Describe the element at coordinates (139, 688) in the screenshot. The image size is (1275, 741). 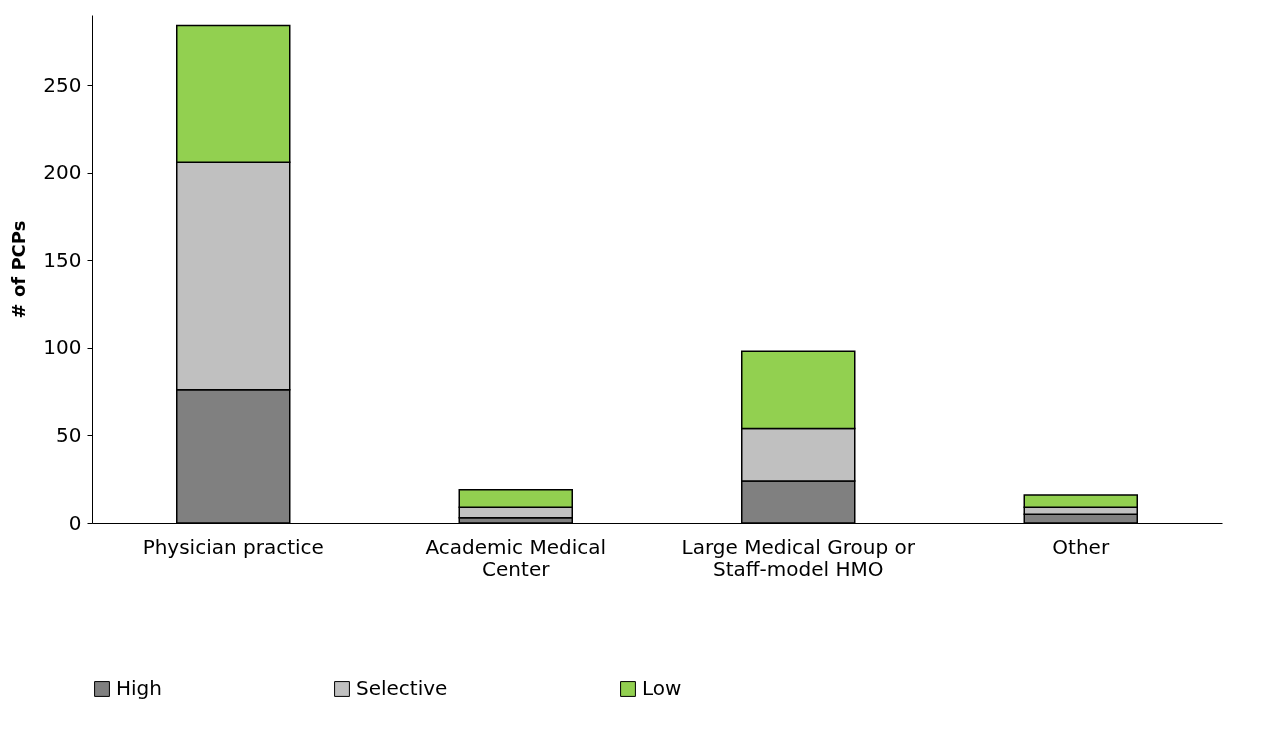
I see `legend-label: High` at that location.